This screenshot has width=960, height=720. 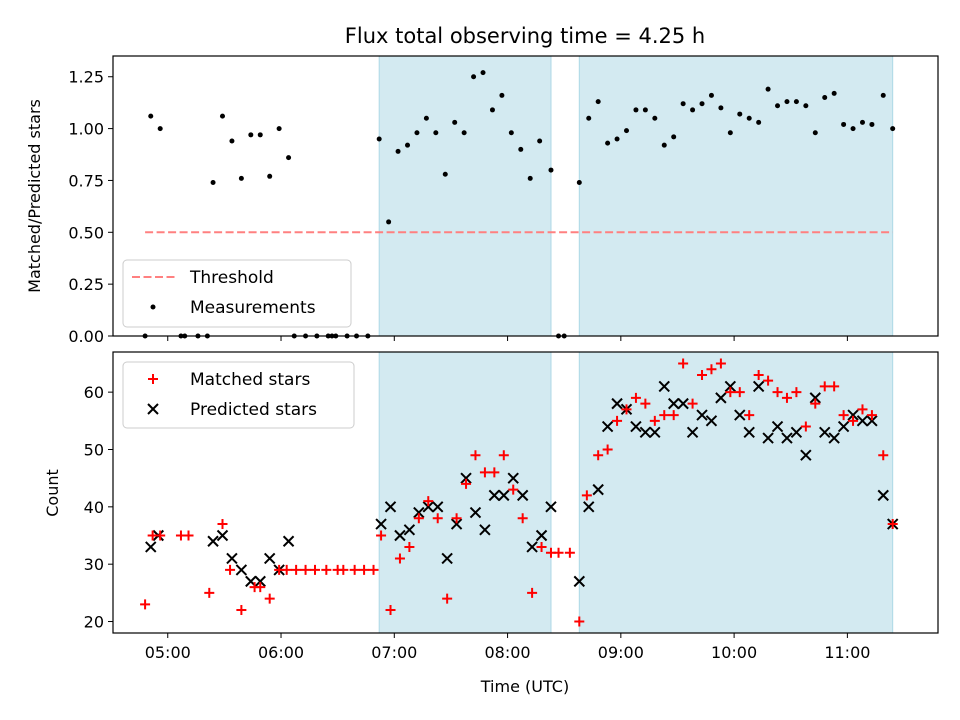 What do you see at coordinates (524, 686) in the screenshot?
I see `x-axis-label: Time (UTC)` at bounding box center [524, 686].